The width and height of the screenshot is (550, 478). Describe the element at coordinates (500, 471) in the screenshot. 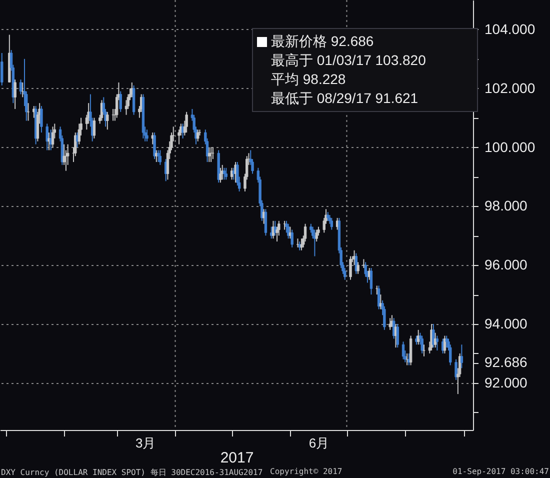

I see `text: 01-Sep-2017 03:00:47` at that location.